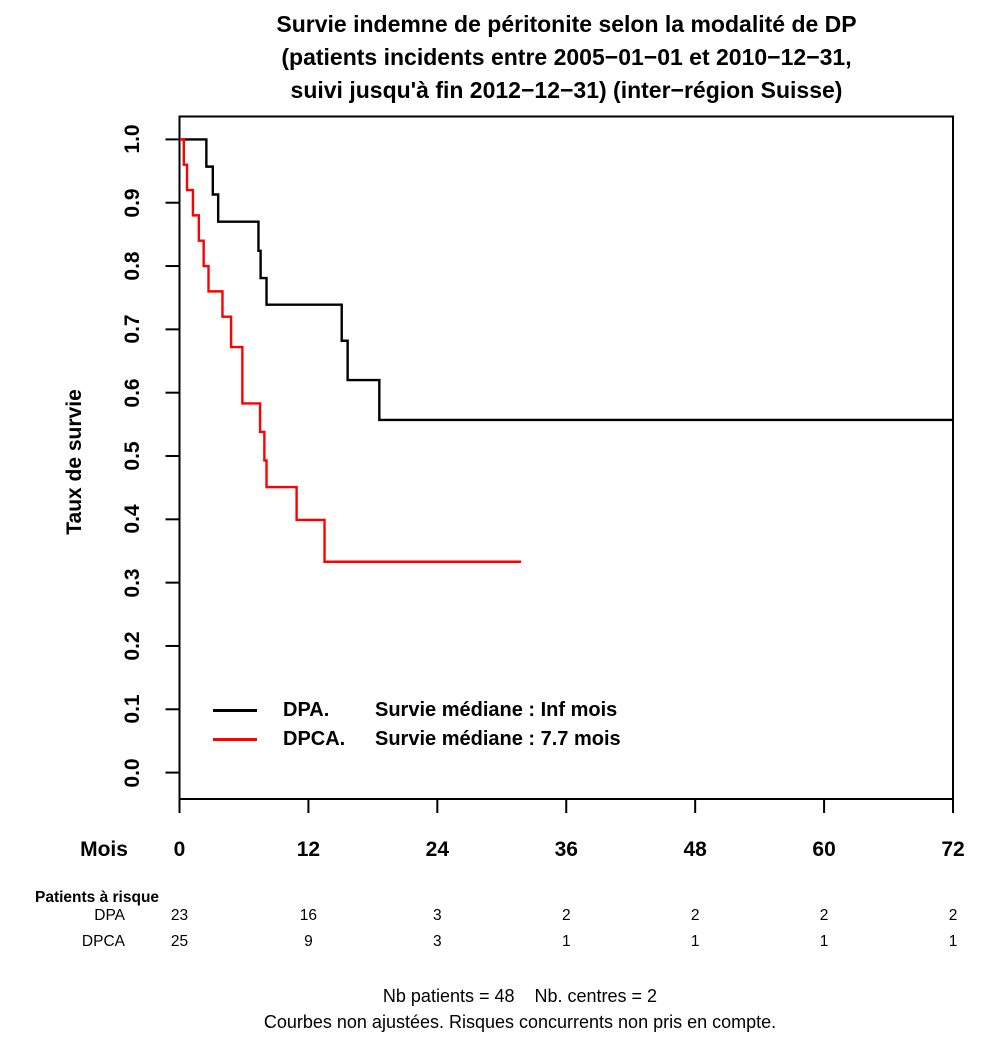 The image size is (1000, 1042). I want to click on y-tick-label: 0.5, so click(132, 456).